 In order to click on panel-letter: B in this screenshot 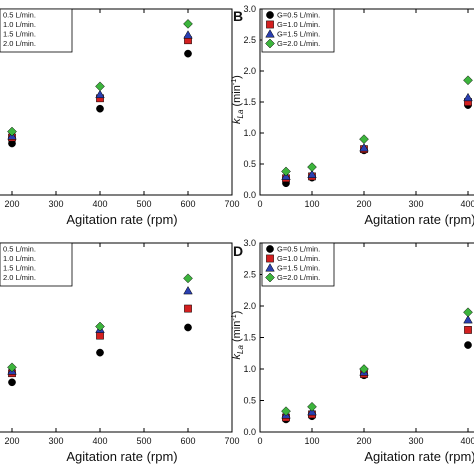, I will do `click(238, 16)`.